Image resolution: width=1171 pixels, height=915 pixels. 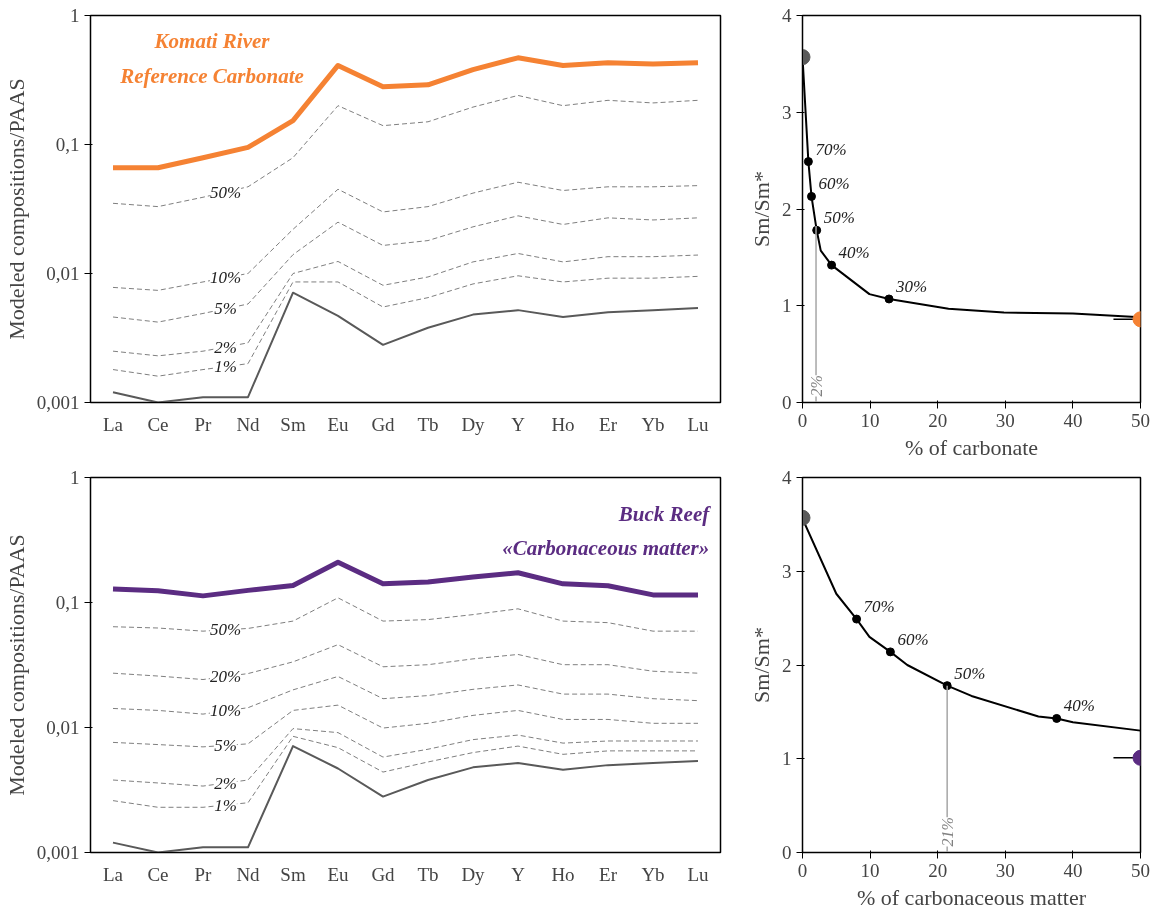 What do you see at coordinates (225, 677) in the screenshot?
I see `series-label: 20%` at bounding box center [225, 677].